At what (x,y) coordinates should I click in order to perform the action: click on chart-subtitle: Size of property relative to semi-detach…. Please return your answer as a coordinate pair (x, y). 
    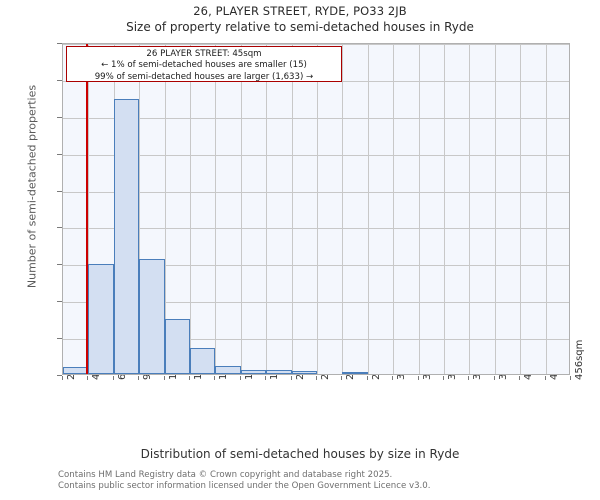
    Looking at the image, I should click on (300, 27).